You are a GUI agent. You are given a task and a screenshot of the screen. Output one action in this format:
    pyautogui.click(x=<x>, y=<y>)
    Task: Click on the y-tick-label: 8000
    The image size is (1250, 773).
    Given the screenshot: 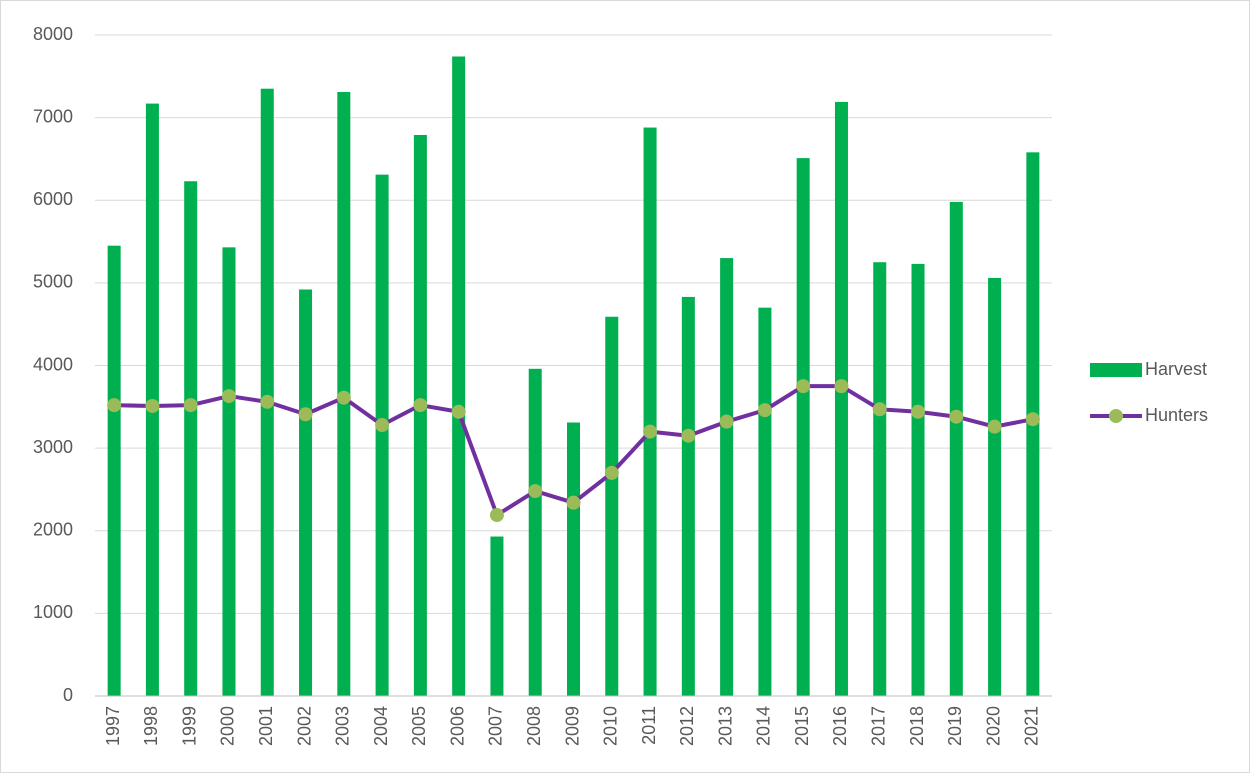 What is the action you would take?
    pyautogui.click(x=53, y=34)
    